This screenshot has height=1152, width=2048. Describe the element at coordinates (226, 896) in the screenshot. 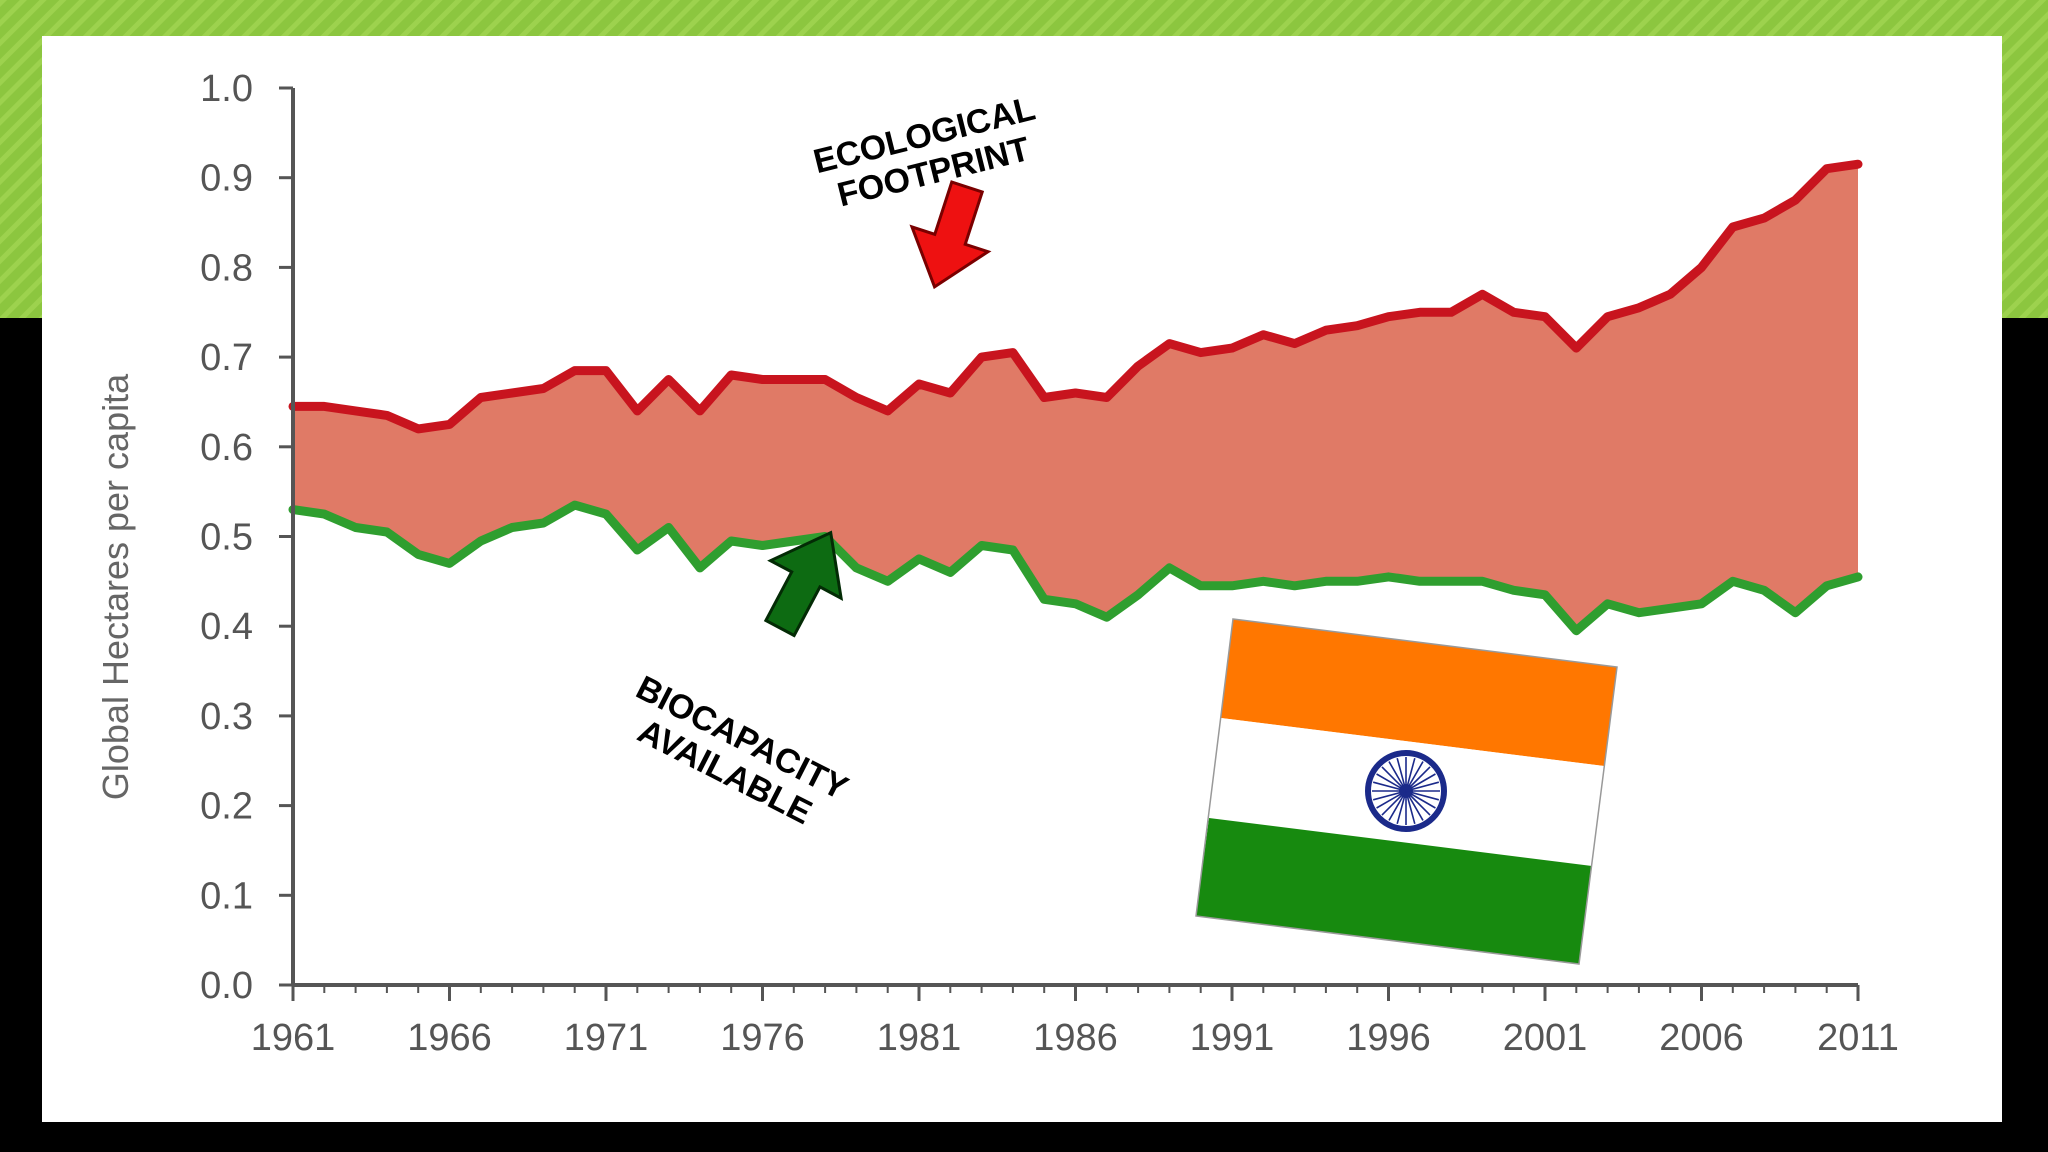

I see `y-tick-label: 0.1` at that location.